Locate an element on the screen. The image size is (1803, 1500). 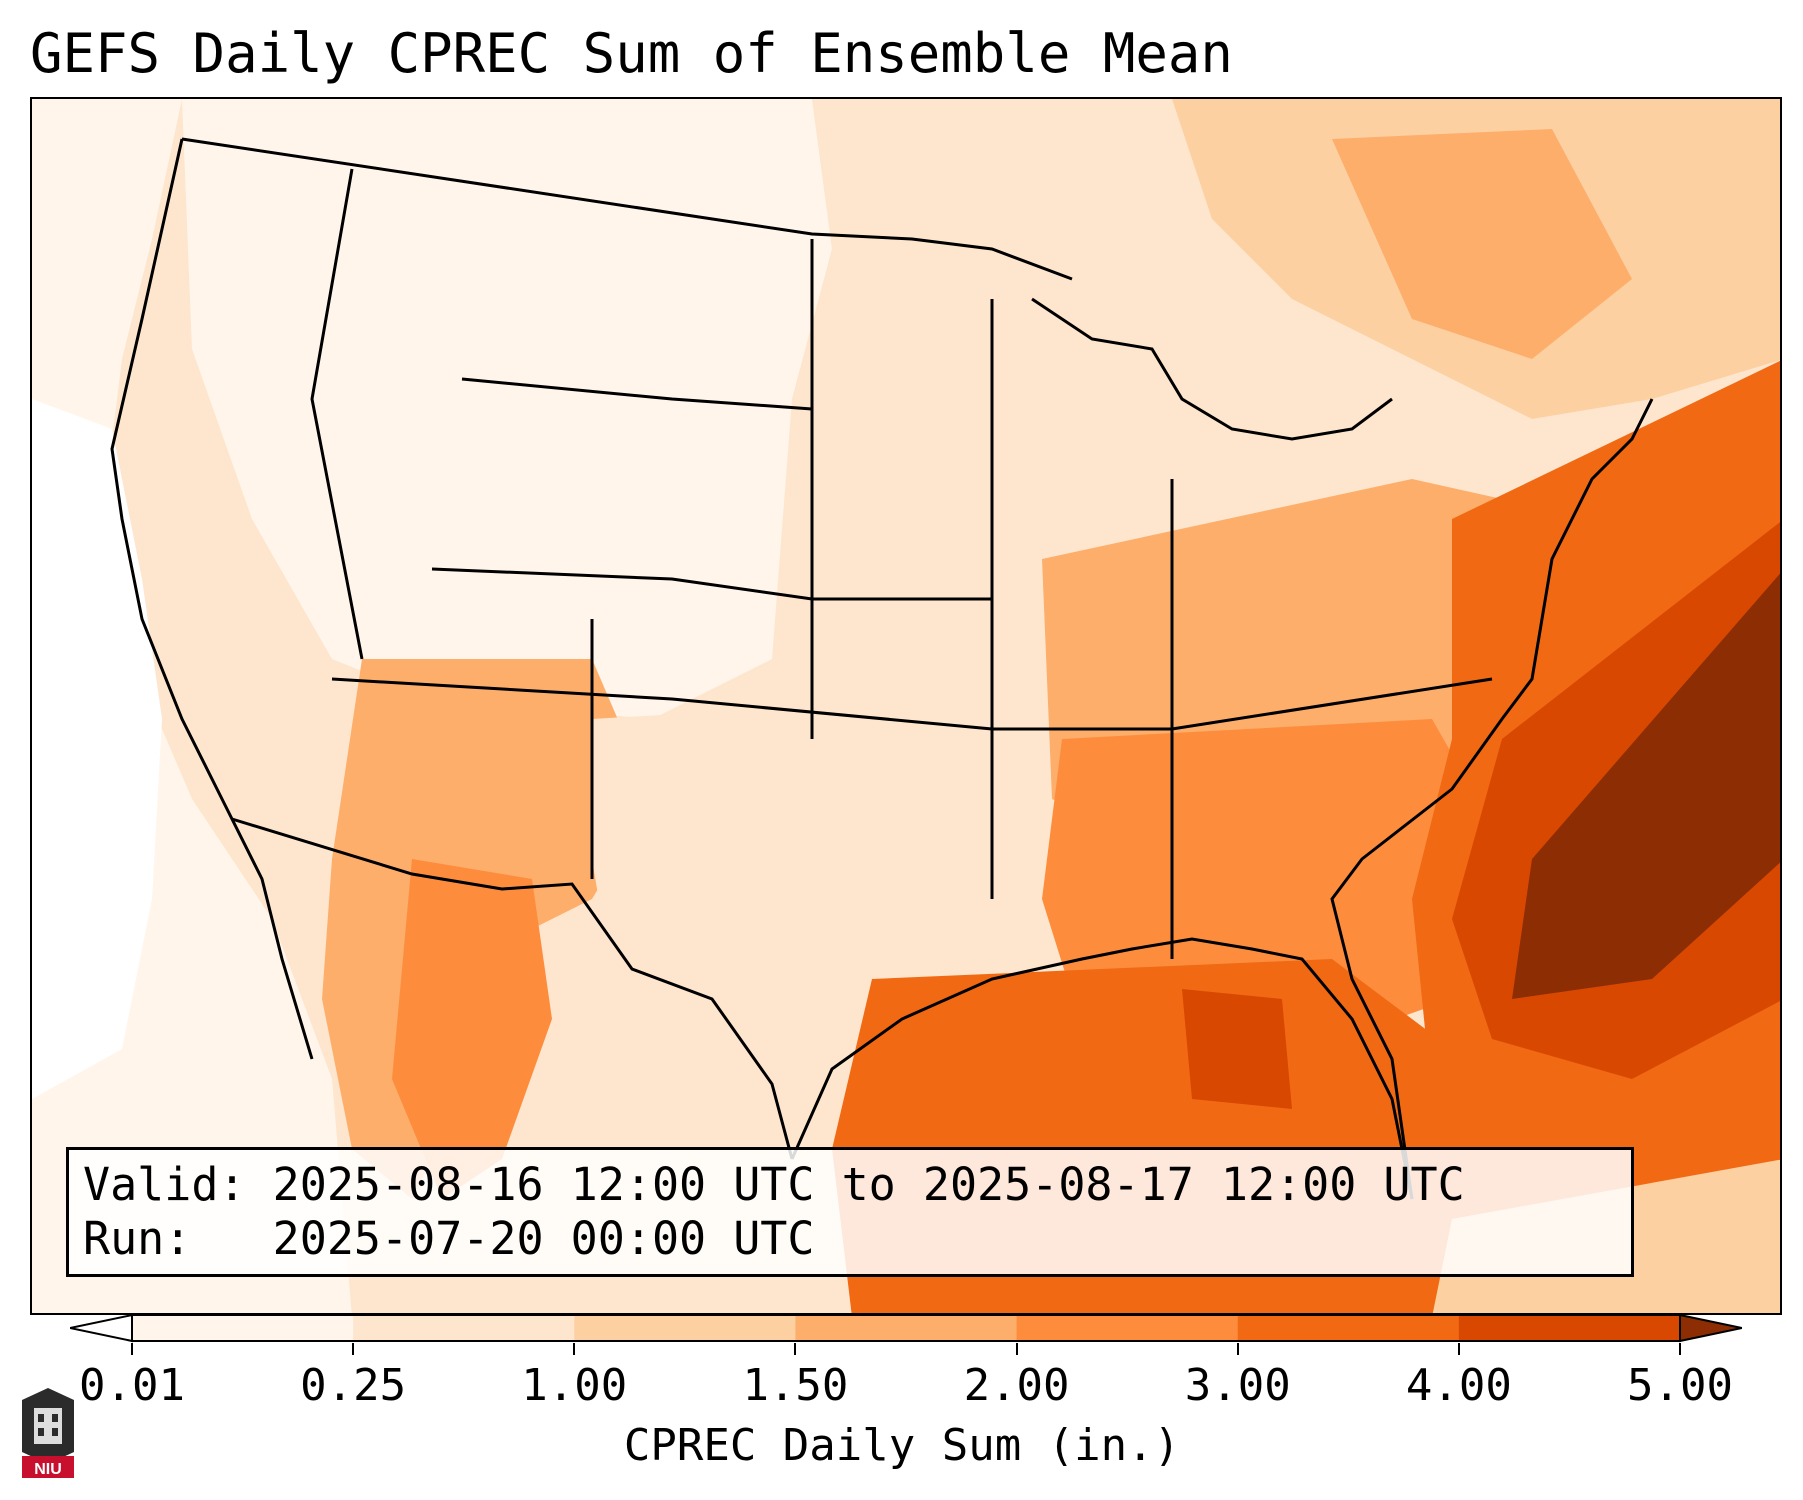
mexico-border is located at coordinates (512, 988).